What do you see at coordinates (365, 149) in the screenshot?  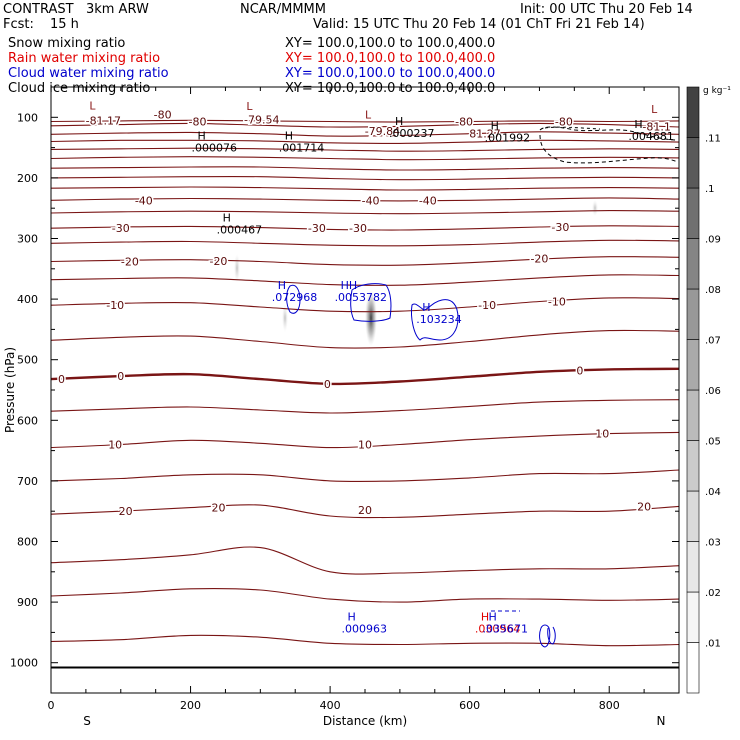 I see `temperature-contour-m65` at bounding box center [365, 149].